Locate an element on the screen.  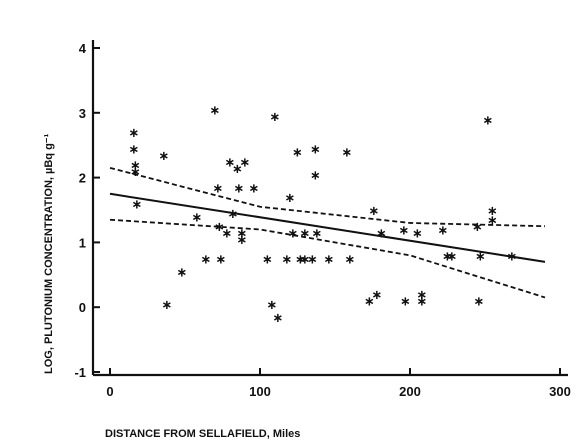
regression-line is located at coordinates (327, 227).